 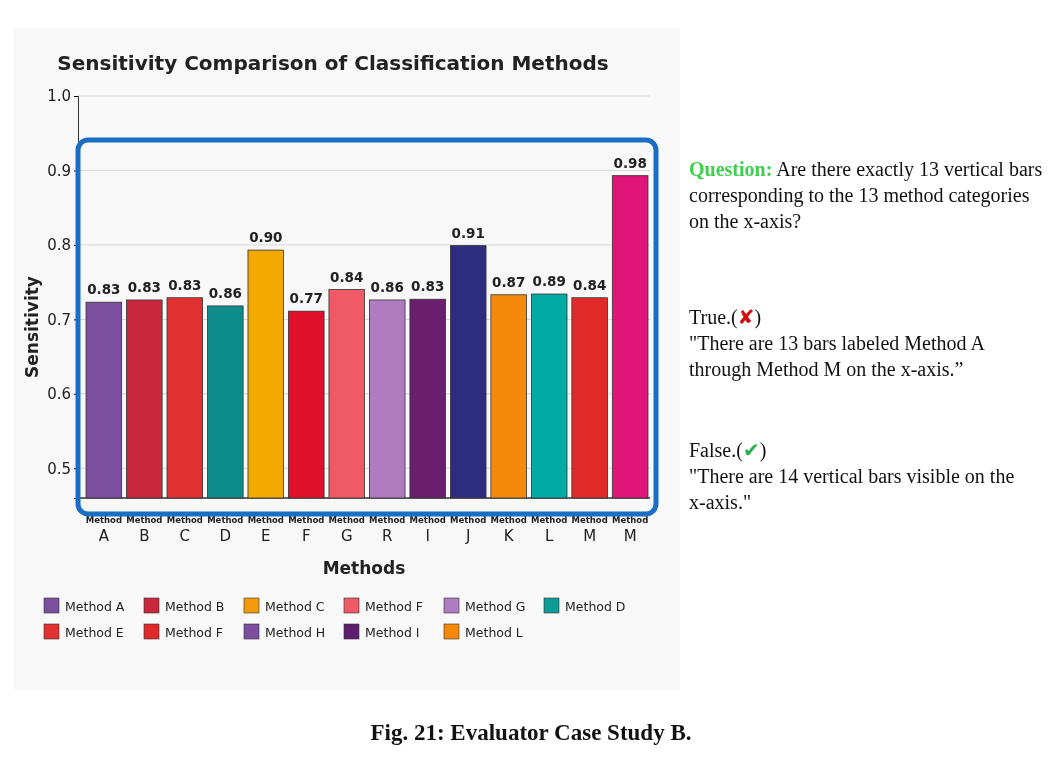 What do you see at coordinates (725, 317) in the screenshot?
I see `text: True.(✘)` at bounding box center [725, 317].